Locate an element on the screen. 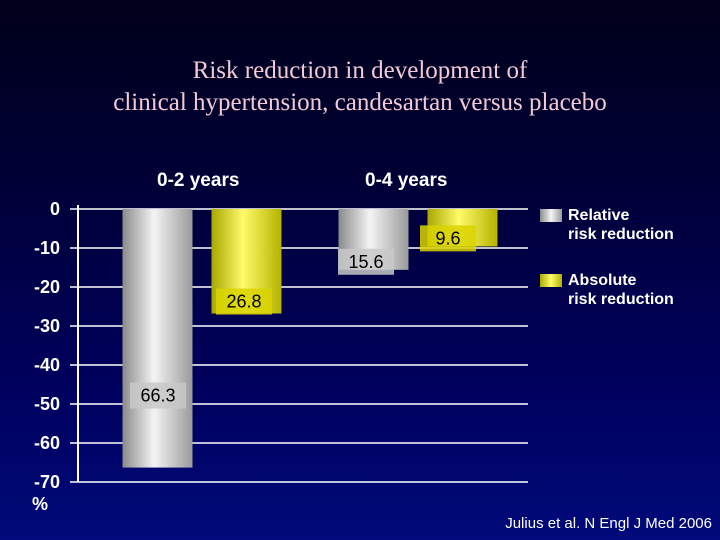 The width and height of the screenshot is (720, 540). y-tick-label: -50 is located at coordinates (47, 404).